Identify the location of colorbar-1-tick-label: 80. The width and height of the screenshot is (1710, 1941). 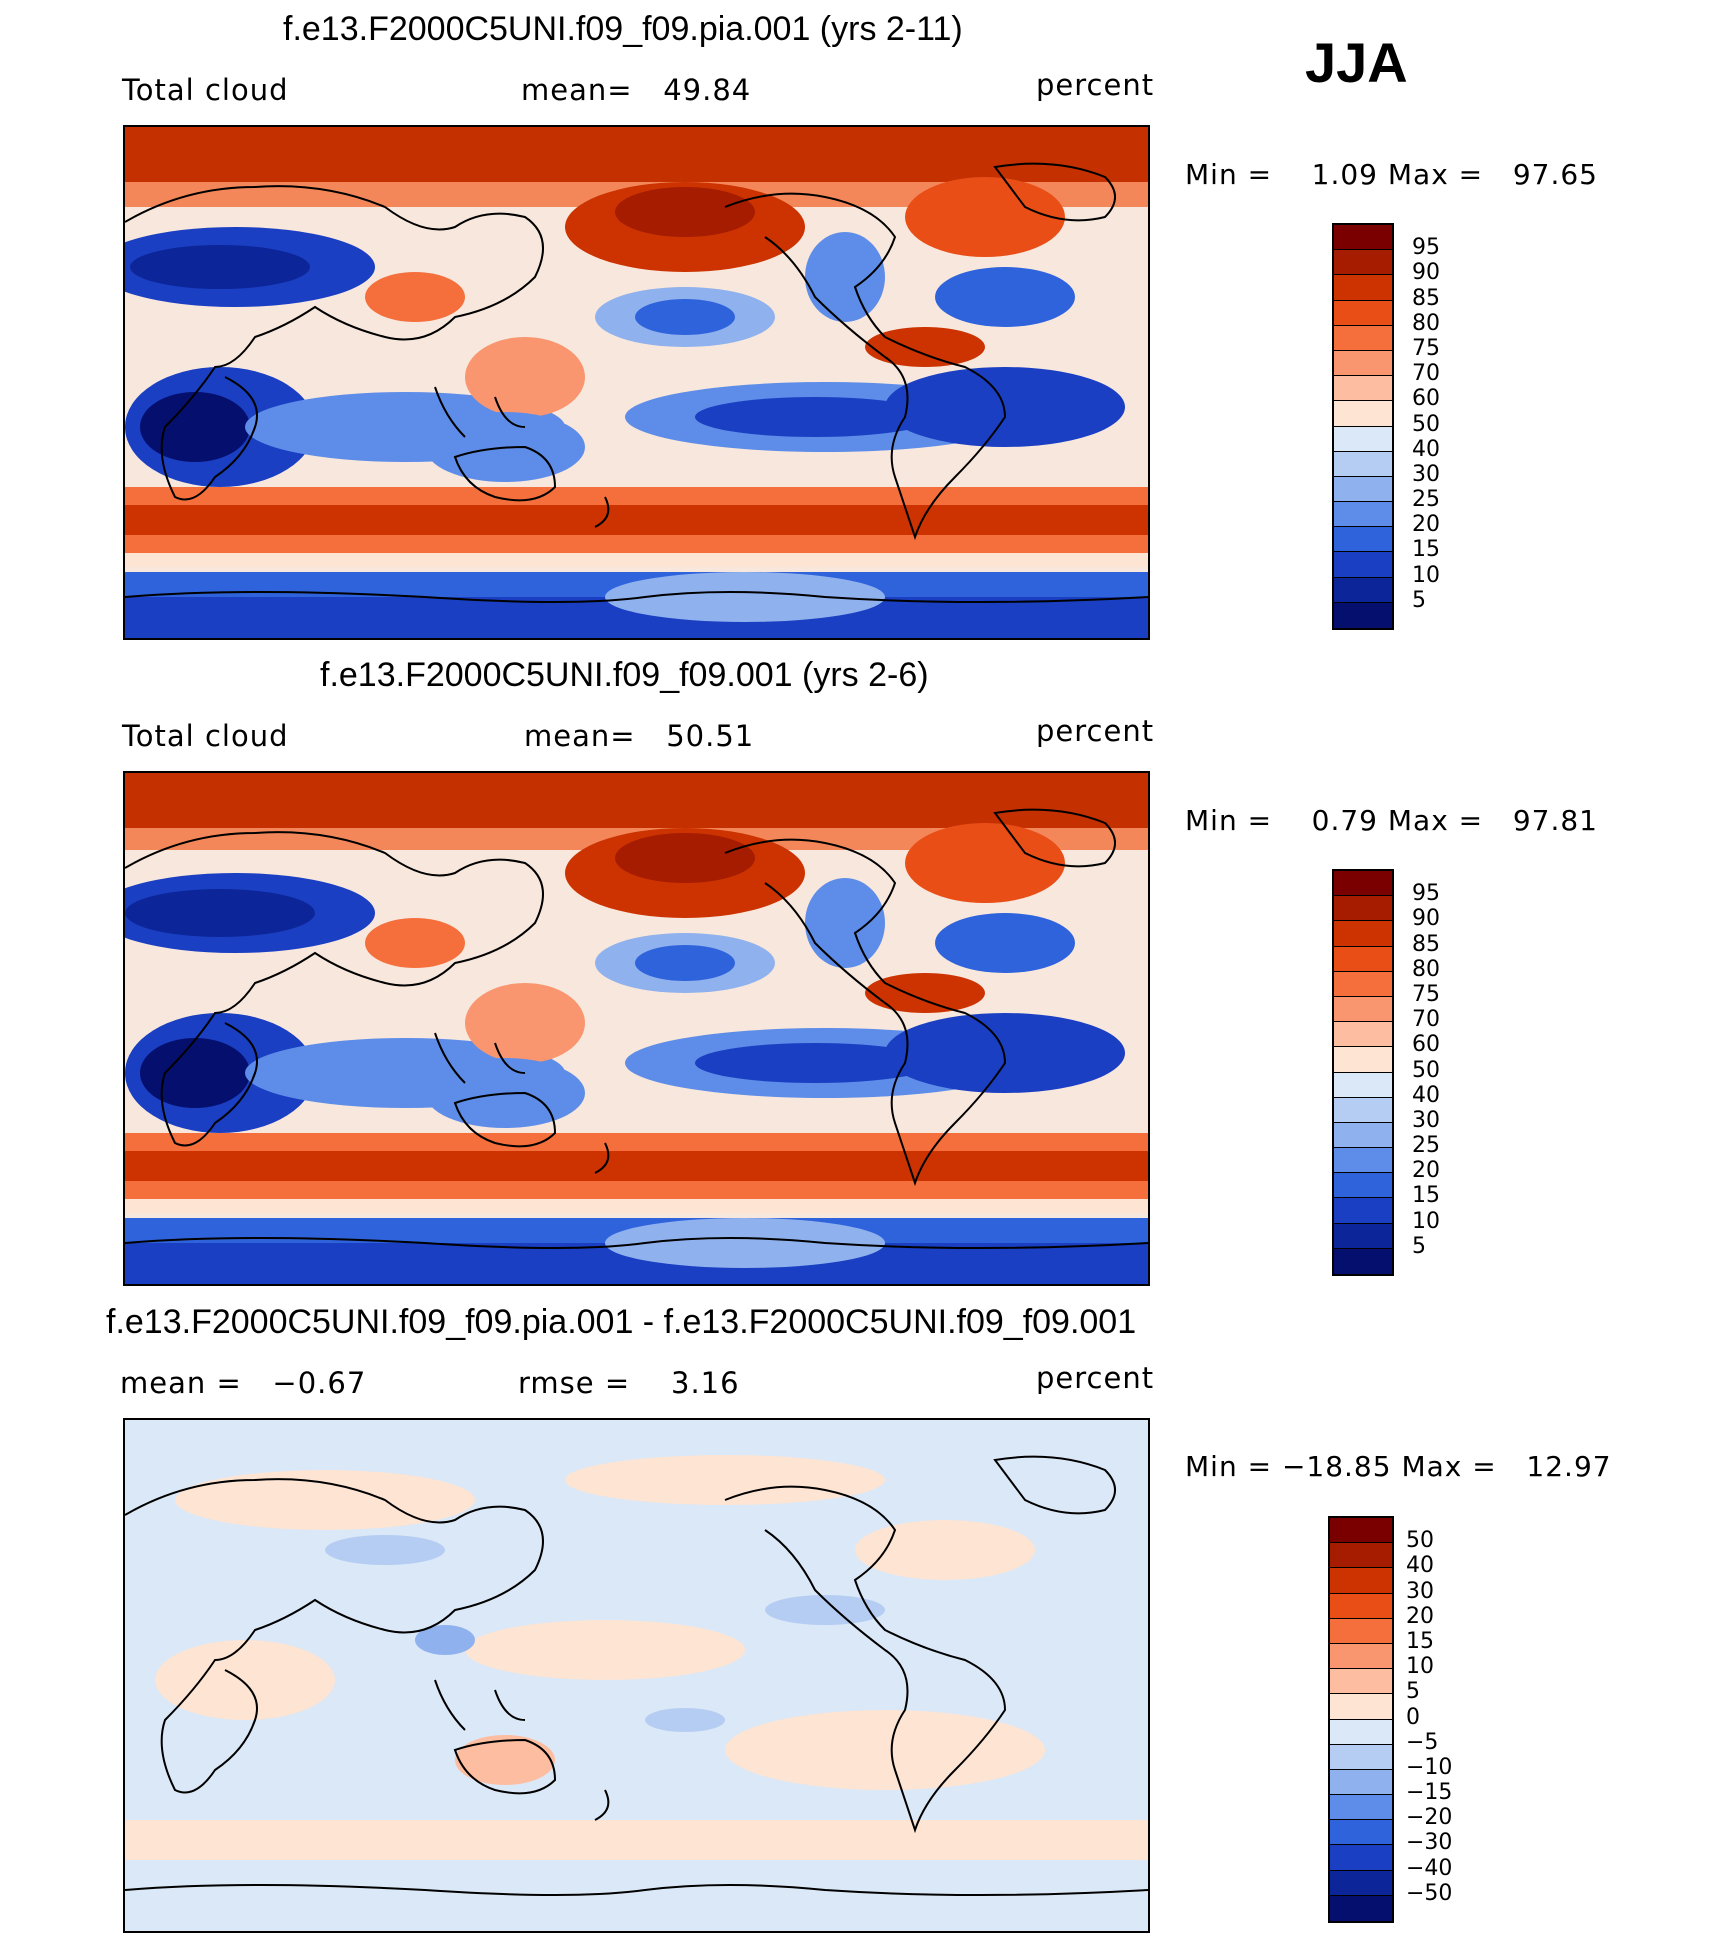
(1426, 323).